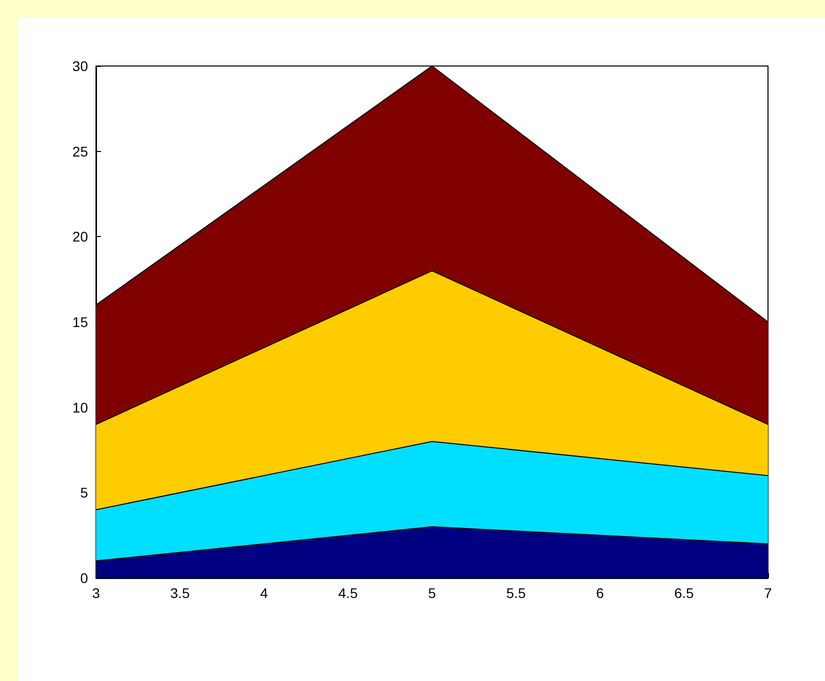 The height and width of the screenshot is (681, 825). What do you see at coordinates (768, 593) in the screenshot?
I see `x-tick-label: 7` at bounding box center [768, 593].